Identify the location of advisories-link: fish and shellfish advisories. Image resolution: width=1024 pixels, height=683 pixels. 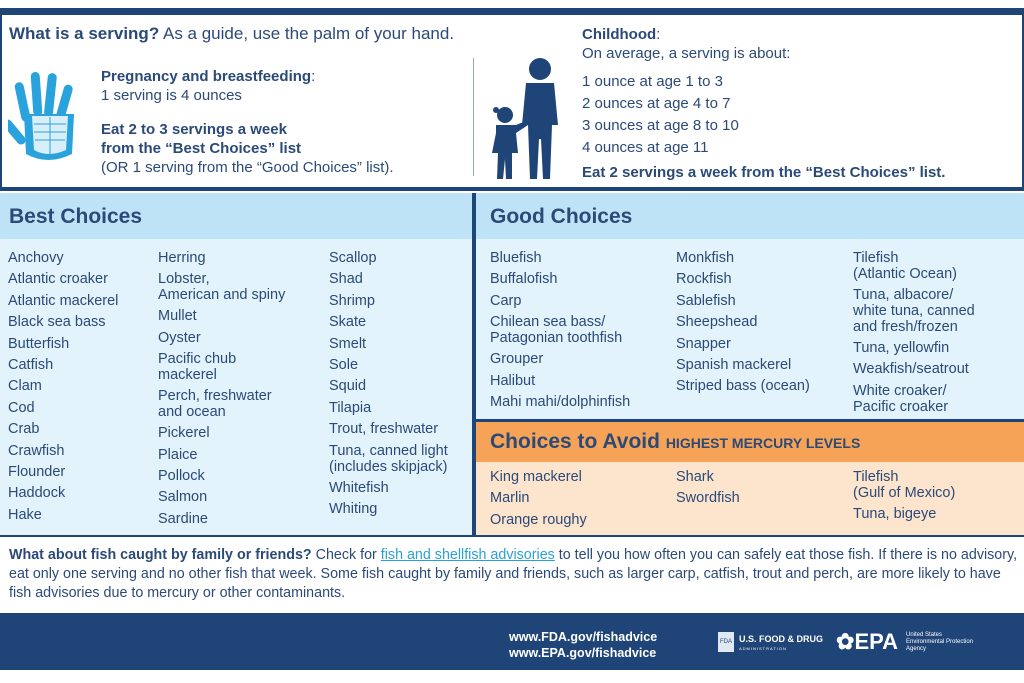
(467, 555).